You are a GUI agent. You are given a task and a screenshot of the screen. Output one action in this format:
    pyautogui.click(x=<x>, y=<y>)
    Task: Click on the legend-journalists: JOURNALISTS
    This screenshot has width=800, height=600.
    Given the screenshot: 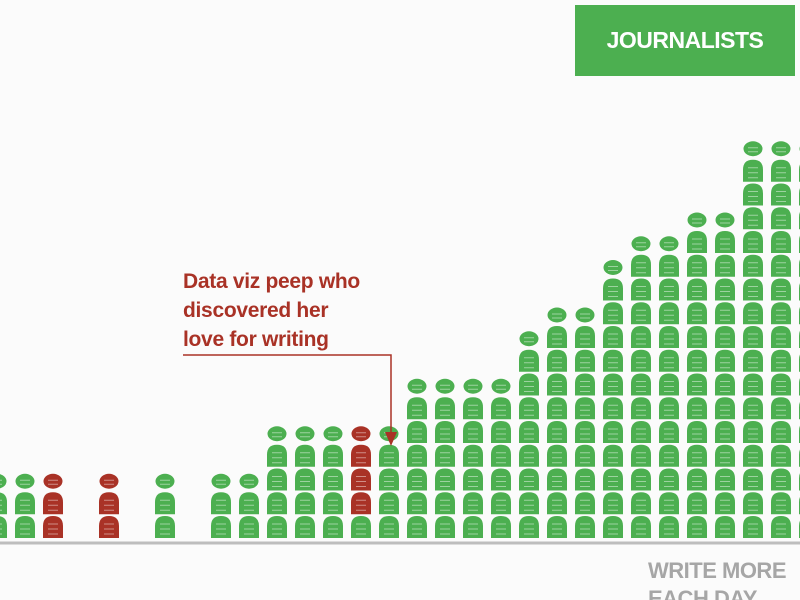 What is the action you would take?
    pyautogui.click(x=685, y=40)
    